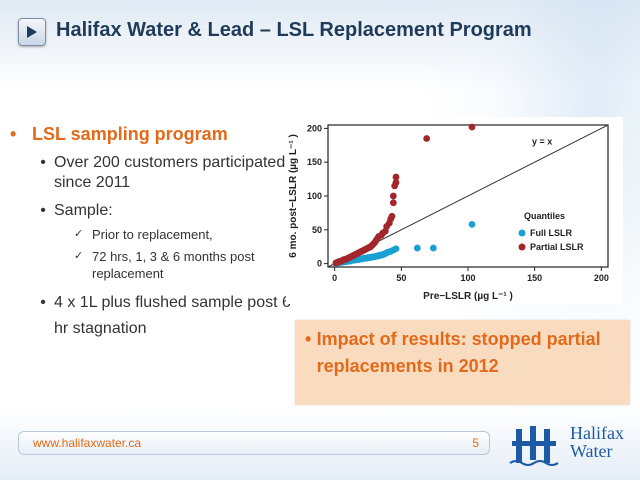  What do you see at coordinates (155, 211) in the screenshot?
I see `bullet-item: • Sample:` at bounding box center [155, 211].